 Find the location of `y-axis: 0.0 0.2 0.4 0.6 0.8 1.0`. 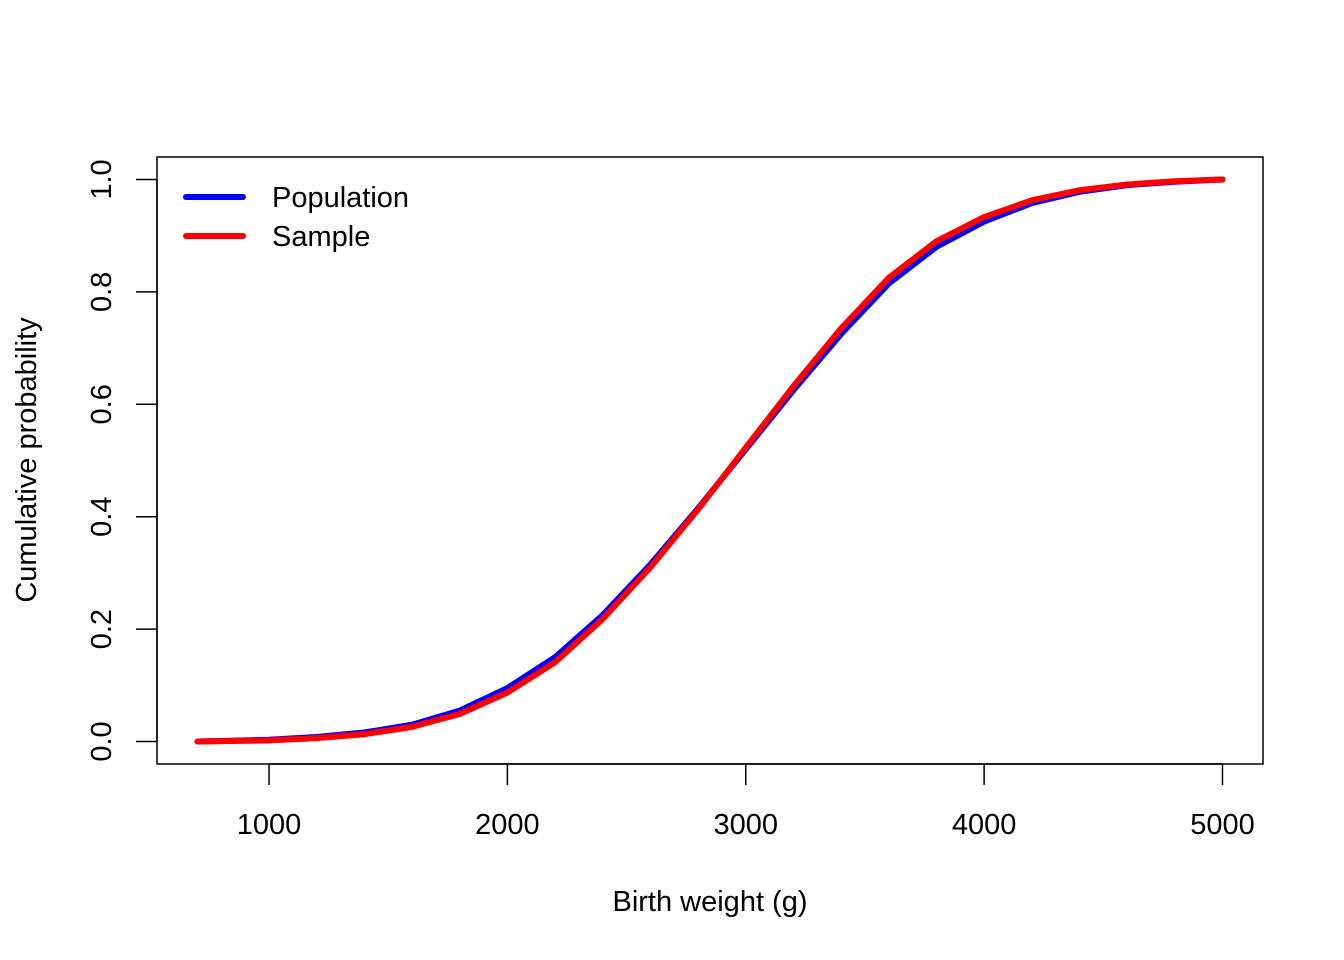

y-axis: 0.0 0.2 0.4 0.6 0.8 1.0 is located at coordinates (122, 460).